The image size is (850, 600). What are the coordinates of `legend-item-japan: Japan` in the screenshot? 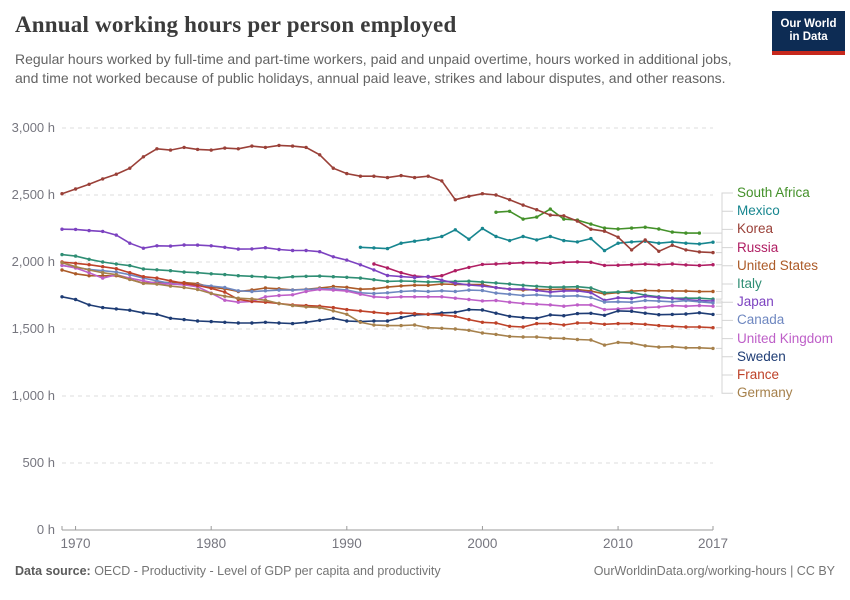 It's located at (755, 302).